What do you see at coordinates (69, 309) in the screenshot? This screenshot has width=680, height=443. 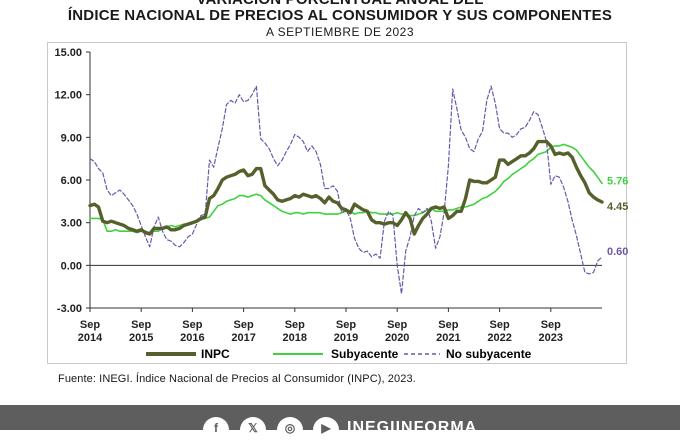 I see `y-tick-label: -3.00` at bounding box center [69, 309].